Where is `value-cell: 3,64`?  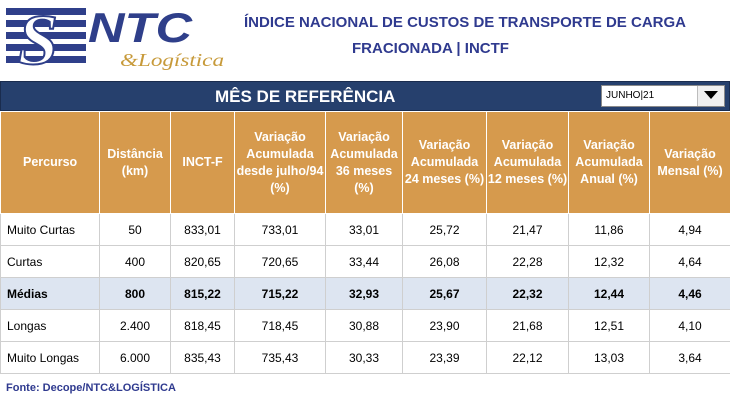
value-cell: 3,64 is located at coordinates (689, 357).